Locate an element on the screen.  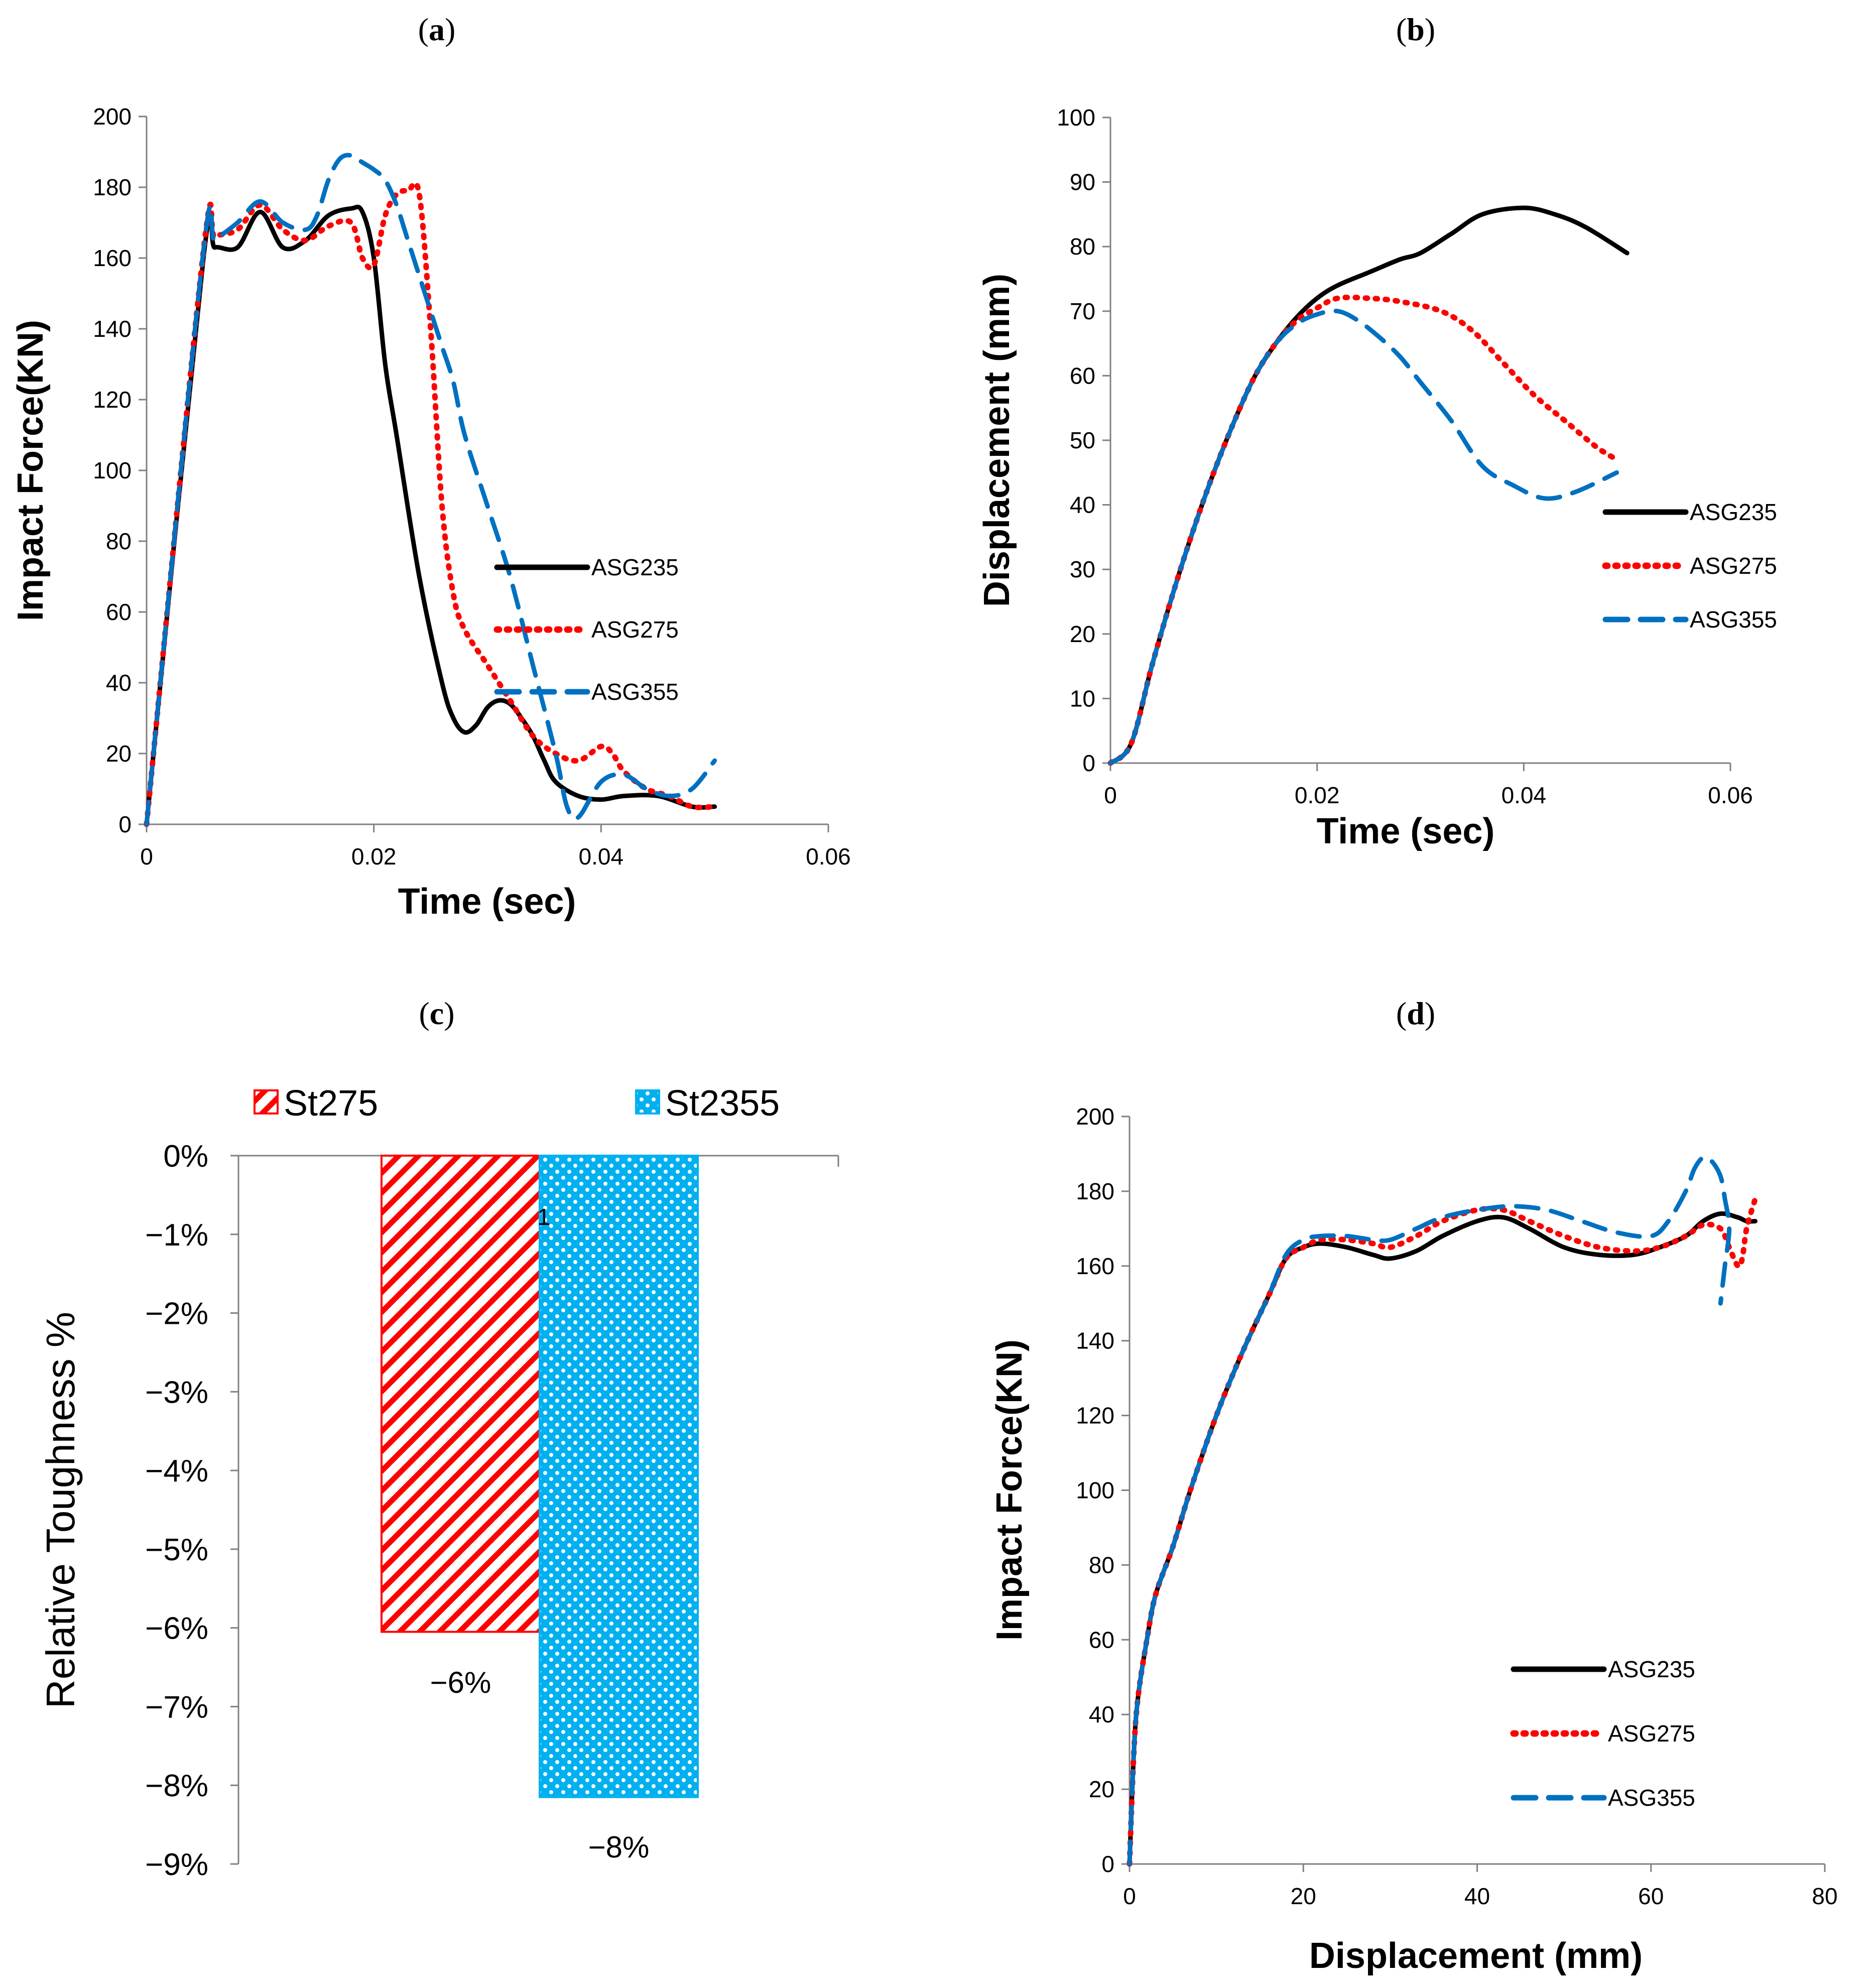
x-tick-label: 40 is located at coordinates (1477, 1896).